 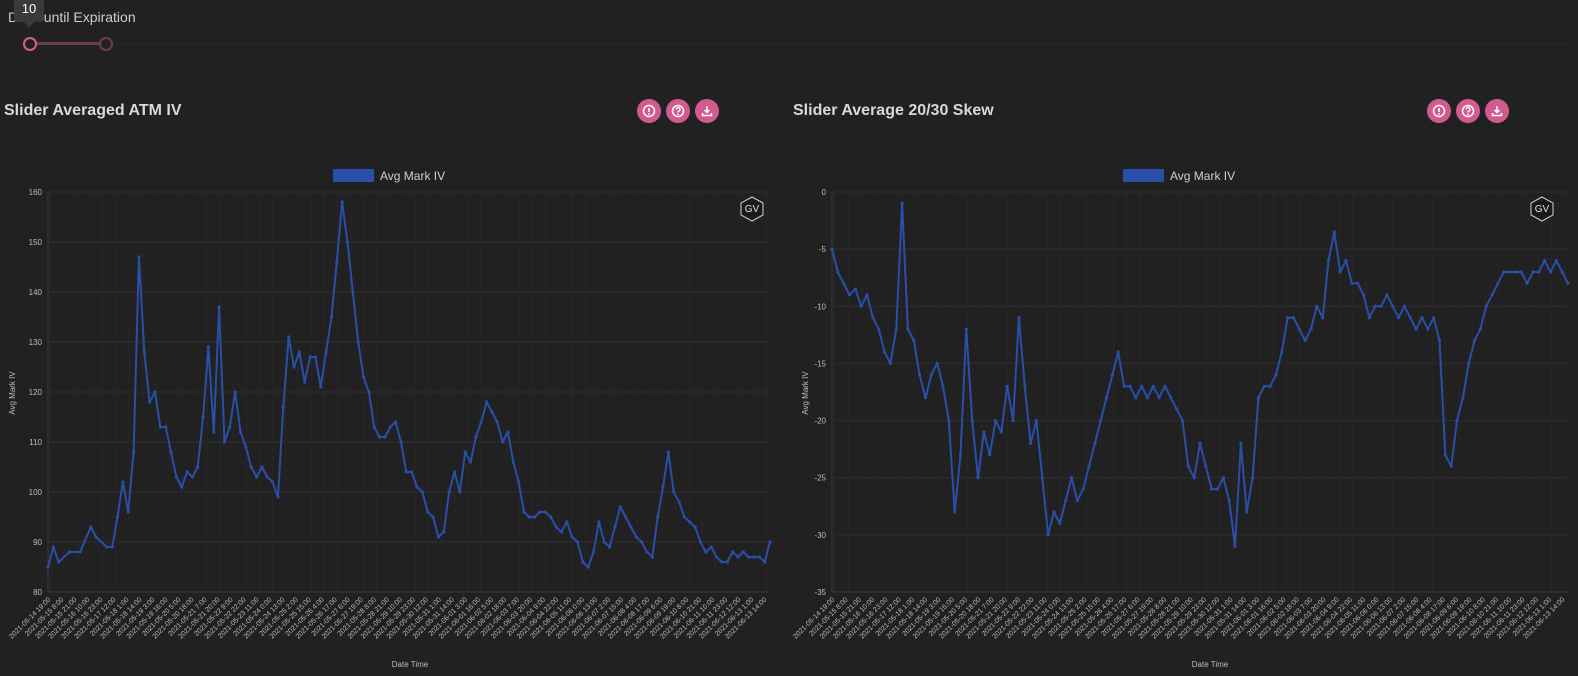 What do you see at coordinates (1202, 176) in the screenshot?
I see `legend-label: Avg Mark IV` at bounding box center [1202, 176].